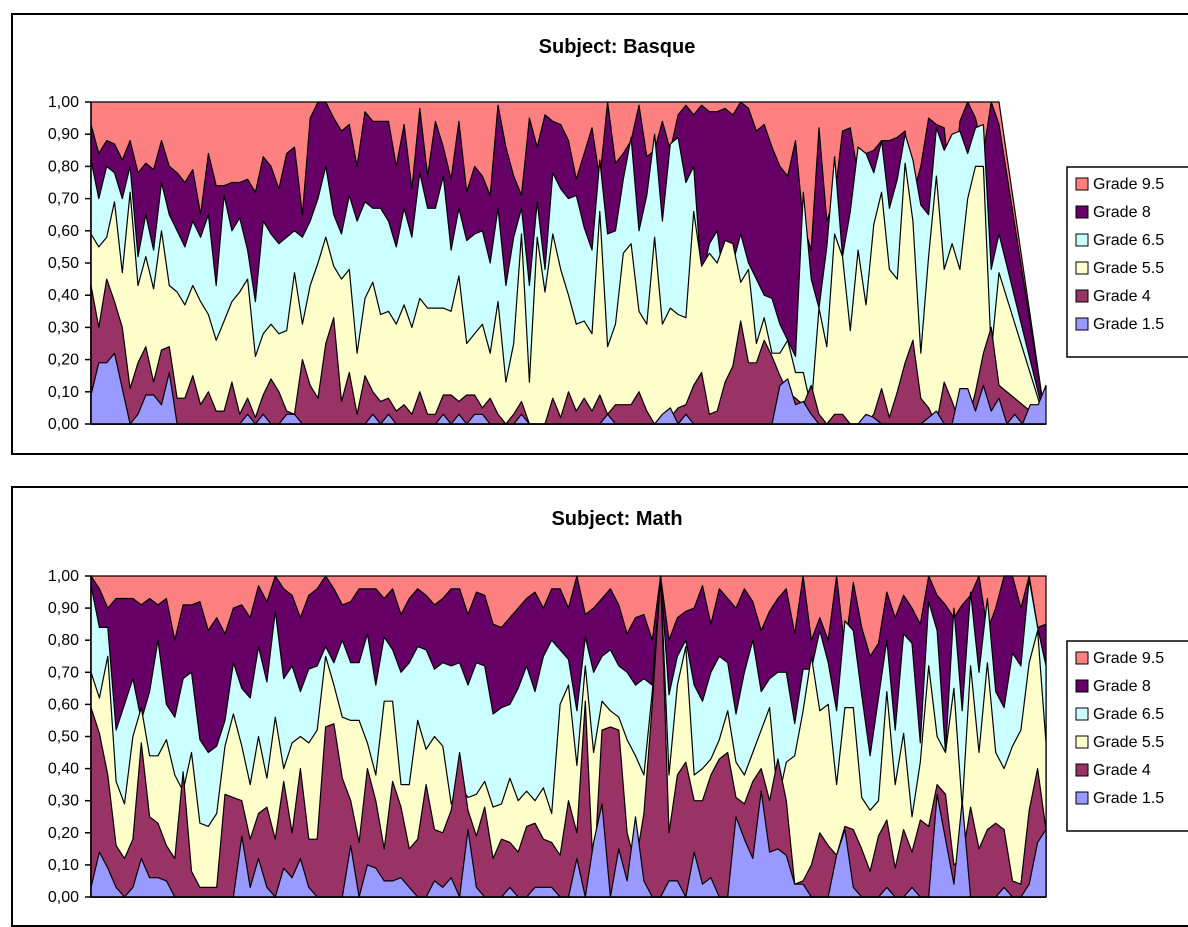 Image resolution: width=1188 pixels, height=927 pixels. What do you see at coordinates (616, 519) in the screenshot?
I see `chart-title: Subject: Math` at bounding box center [616, 519].